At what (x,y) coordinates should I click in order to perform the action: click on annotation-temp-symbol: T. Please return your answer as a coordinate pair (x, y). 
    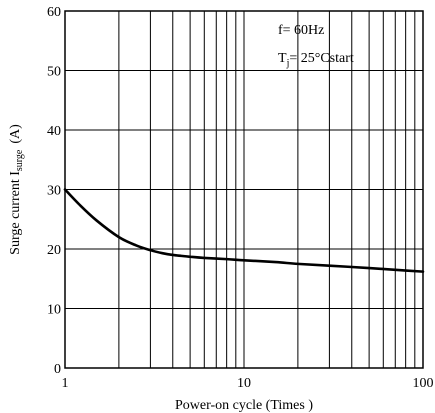
    Looking at the image, I should click on (282, 58).